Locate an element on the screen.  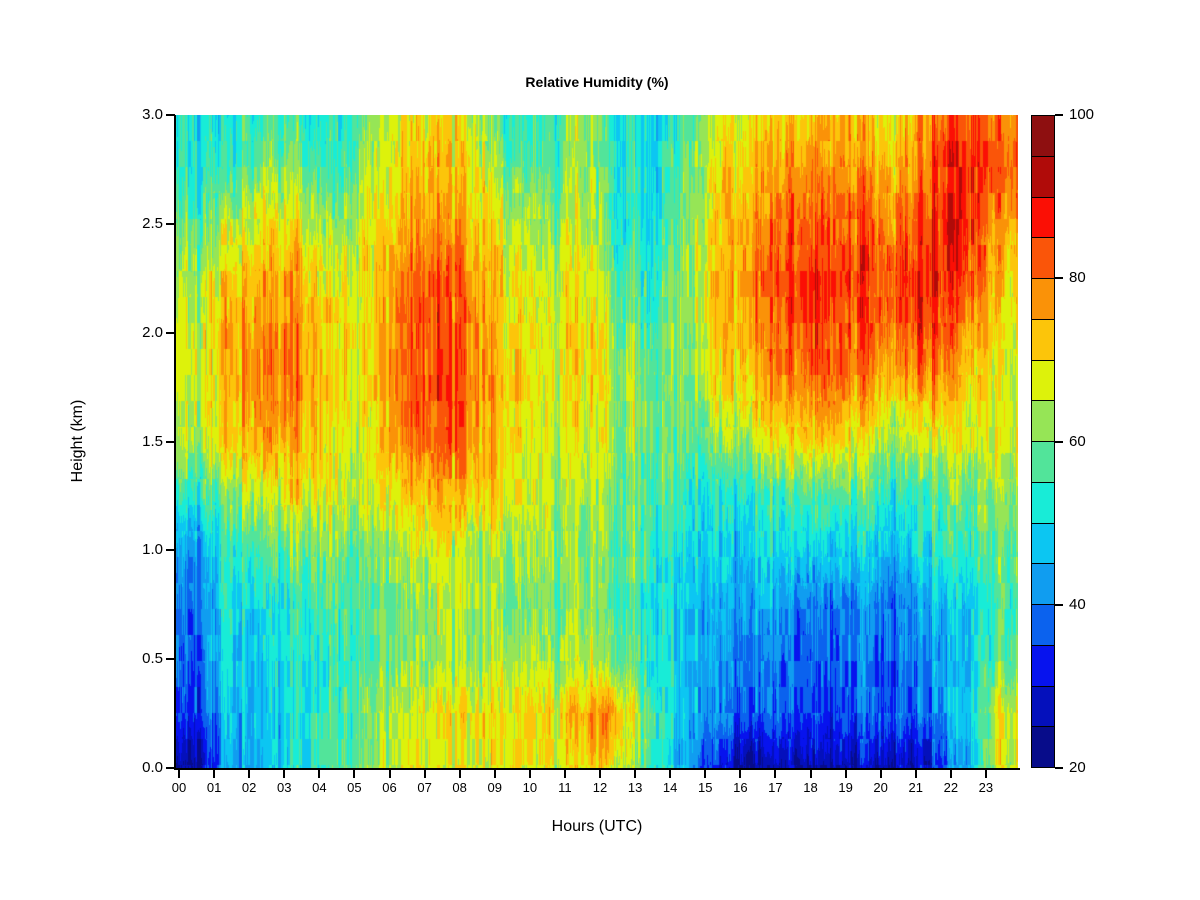
x-tick-label: 16 is located at coordinates (740, 787).